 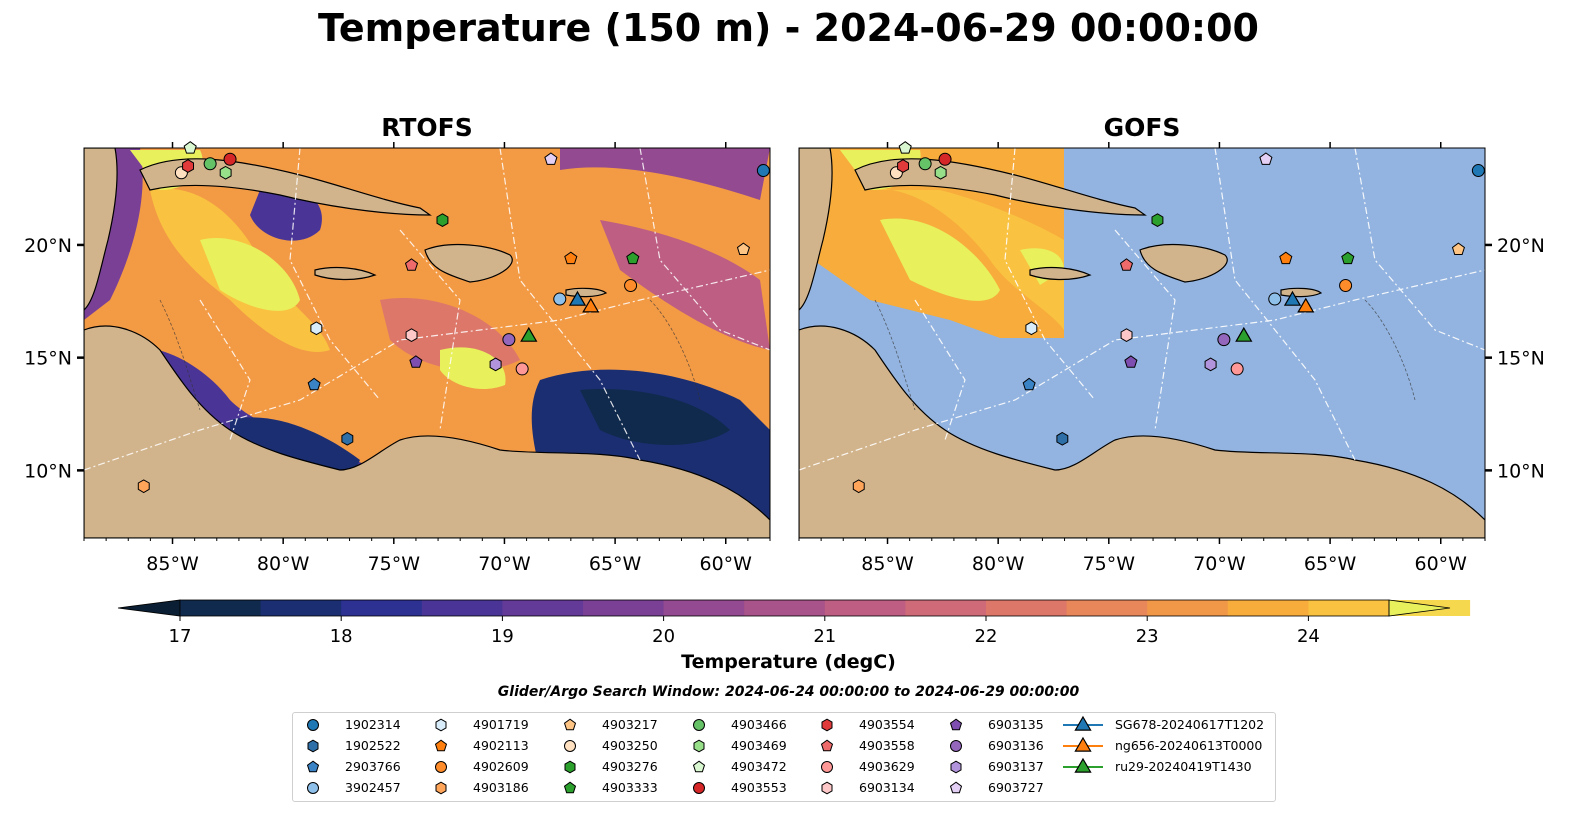 I want to click on lon-tick-label: 80°W, so click(x=283, y=564).